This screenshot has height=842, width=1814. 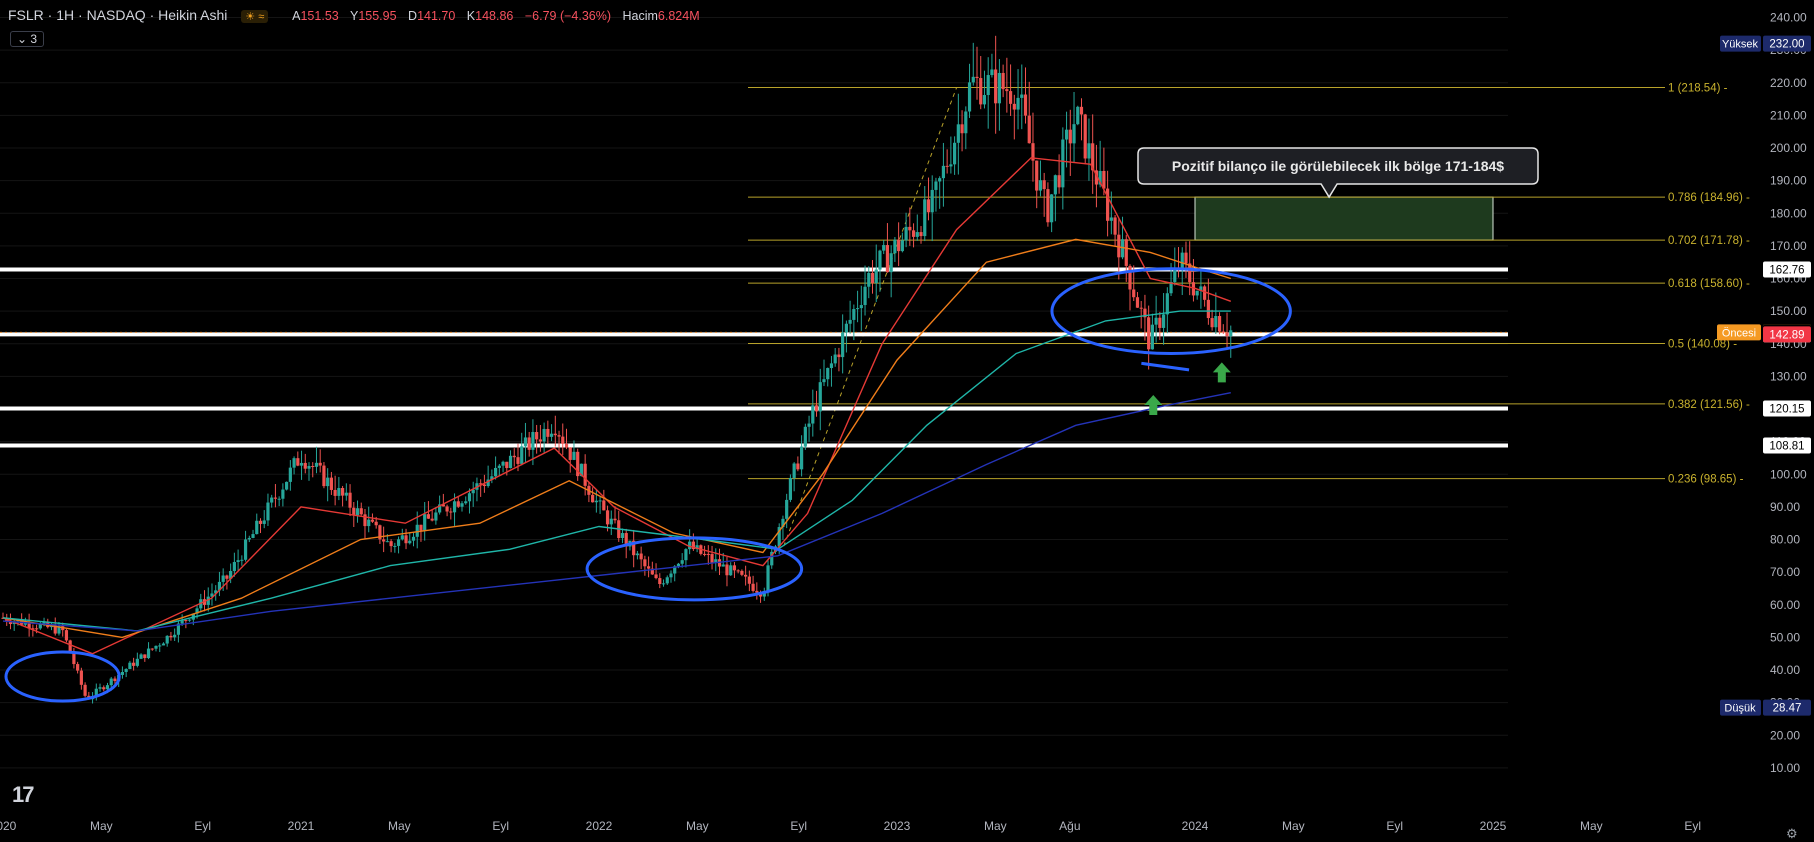 I want to click on x-tick-label: 2022, so click(x=599, y=826).